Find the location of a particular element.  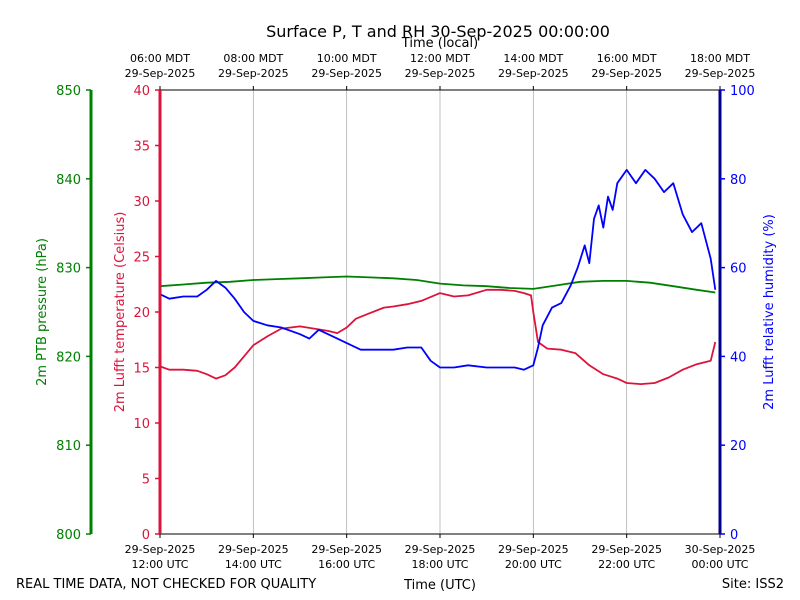

temperature-tick-label: 20 is located at coordinates (141, 313).